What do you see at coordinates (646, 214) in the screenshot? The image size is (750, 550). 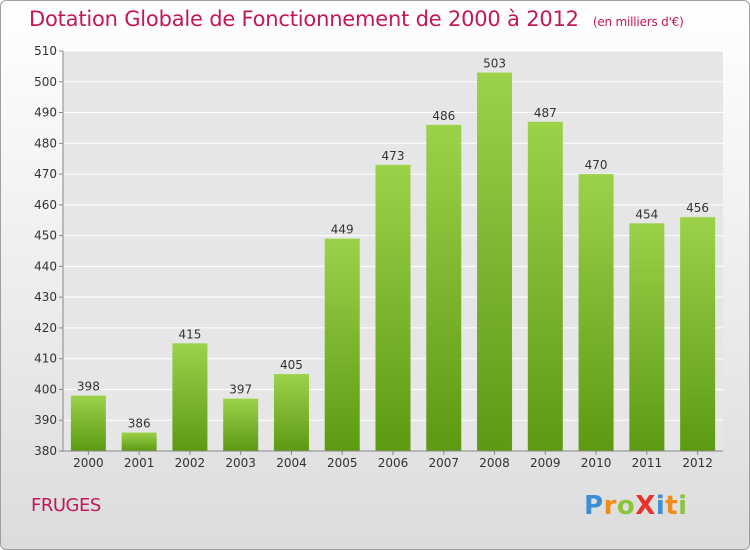 I see `data-label: 454` at bounding box center [646, 214].